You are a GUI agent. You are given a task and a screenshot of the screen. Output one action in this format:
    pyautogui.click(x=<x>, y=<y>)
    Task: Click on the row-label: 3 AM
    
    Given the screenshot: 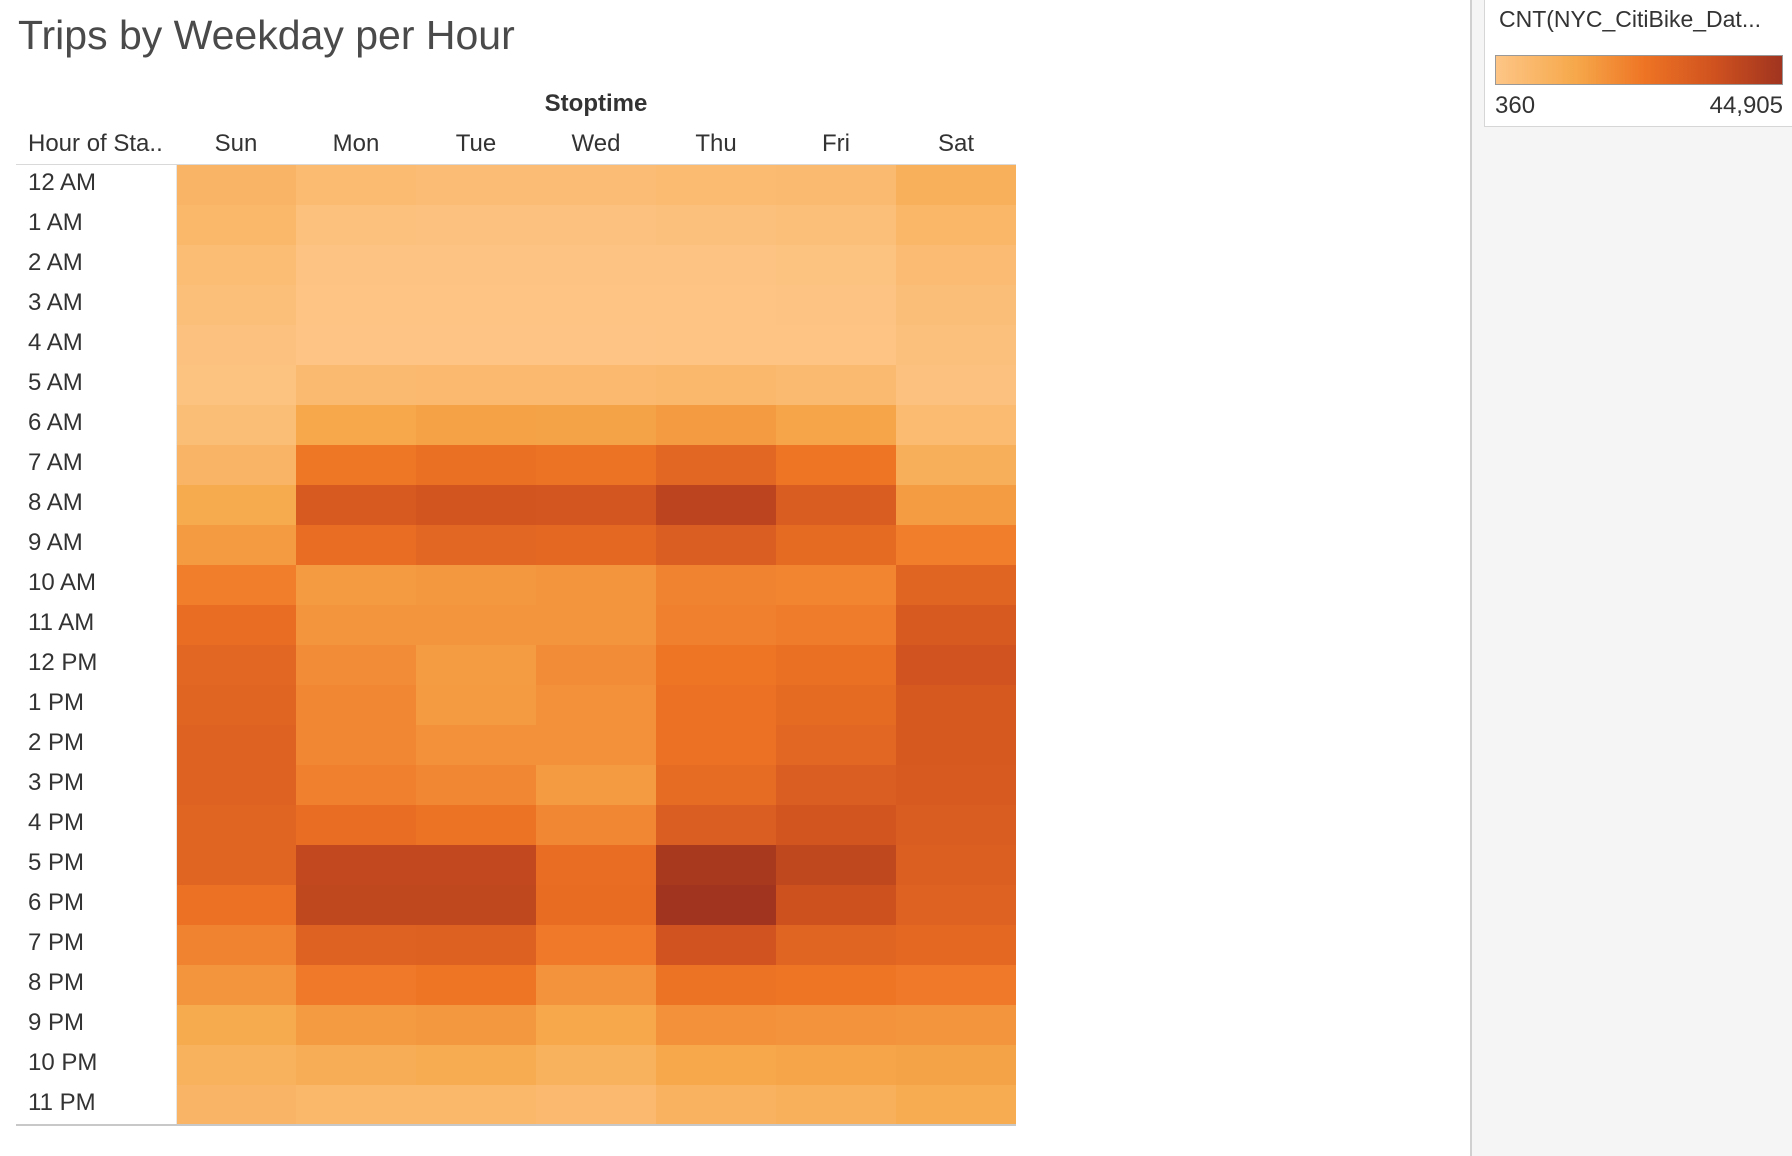 What is the action you would take?
    pyautogui.click(x=55, y=302)
    